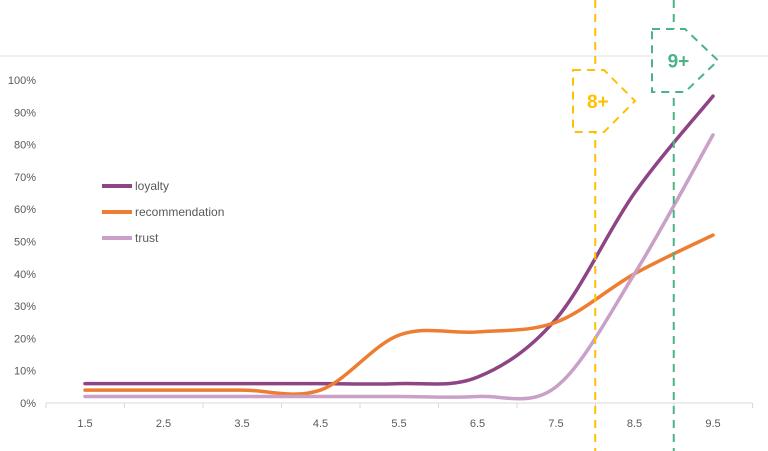 The image size is (768, 451). Describe the element at coordinates (22, 81) in the screenshot. I see `y-tick-label: 100%` at that location.